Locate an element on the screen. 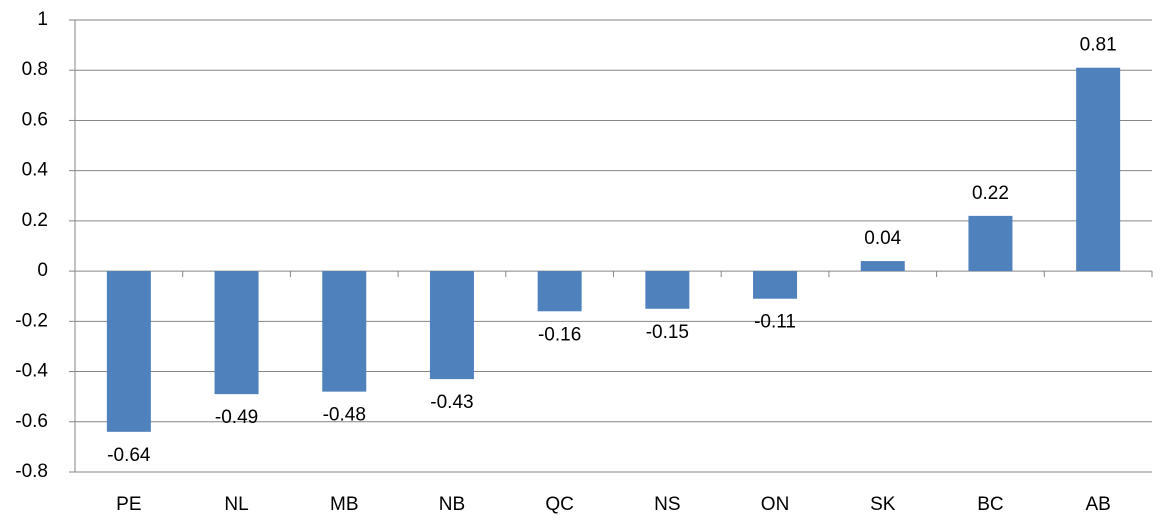  x-tick-label: SK is located at coordinates (883, 504).